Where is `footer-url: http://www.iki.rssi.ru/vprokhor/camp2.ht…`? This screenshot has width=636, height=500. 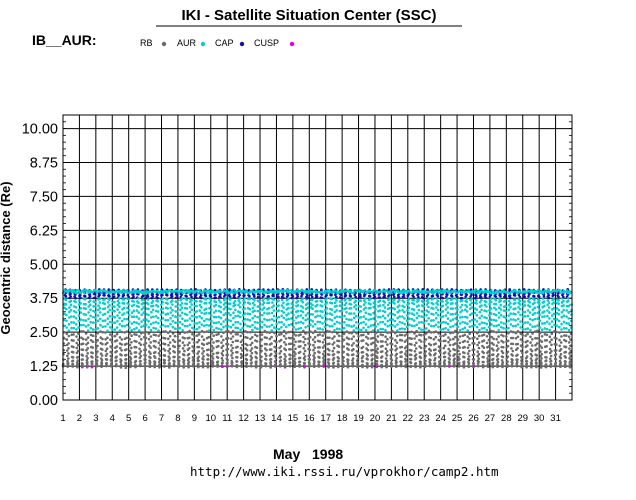 footer-url: http://www.iki.rssi.ru/vprokhor/camp2.ht… is located at coordinates (344, 471).